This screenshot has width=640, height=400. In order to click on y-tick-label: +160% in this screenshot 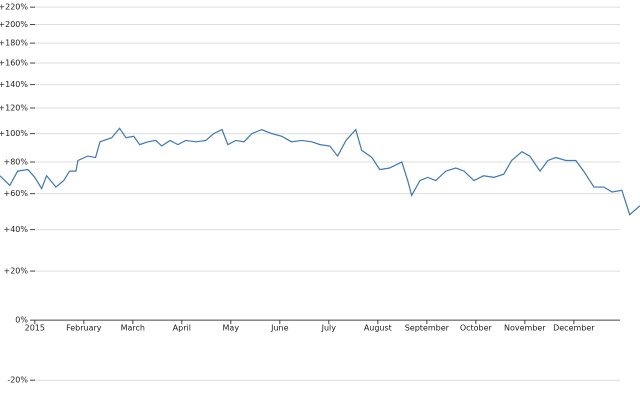, I will do `click(14, 63)`.